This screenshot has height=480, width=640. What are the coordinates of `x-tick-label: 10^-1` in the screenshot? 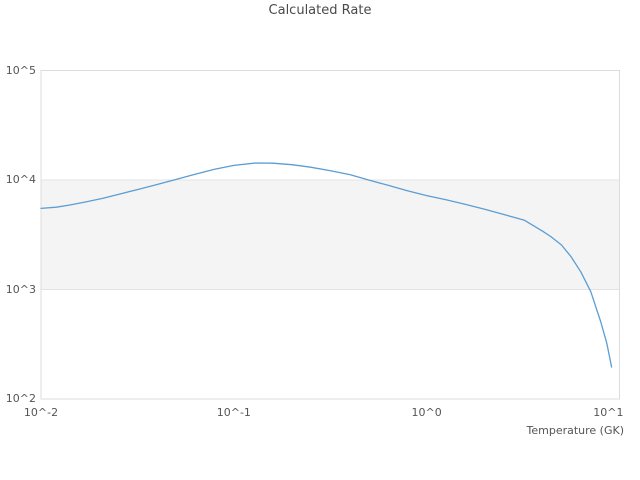 It's located at (233, 412).